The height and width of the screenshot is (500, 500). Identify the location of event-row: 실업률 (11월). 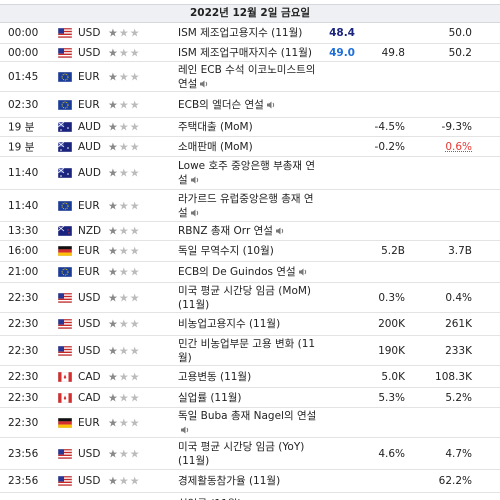
(250, 496).